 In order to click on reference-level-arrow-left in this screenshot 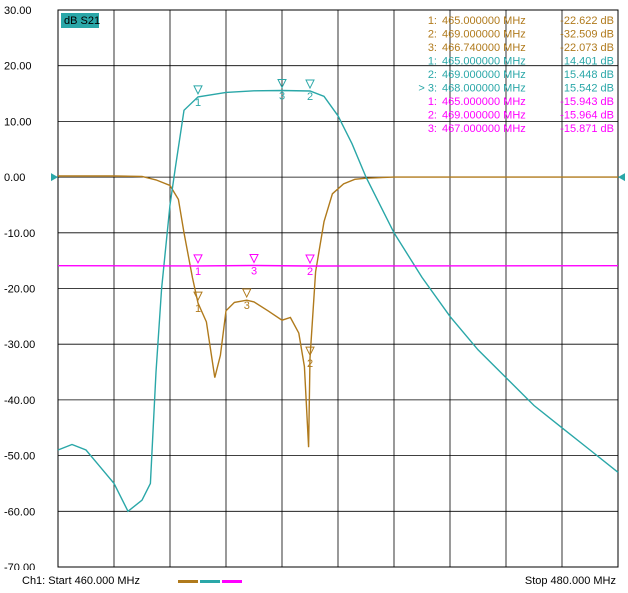, I will do `click(54, 177)`.